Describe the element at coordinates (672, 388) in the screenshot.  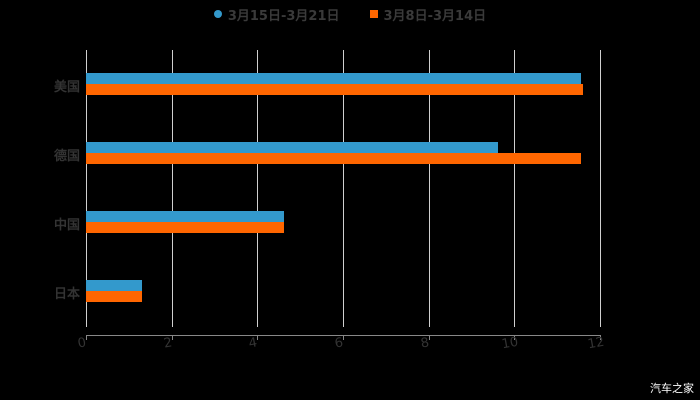
I see `watermark: 汽车之家` at that location.